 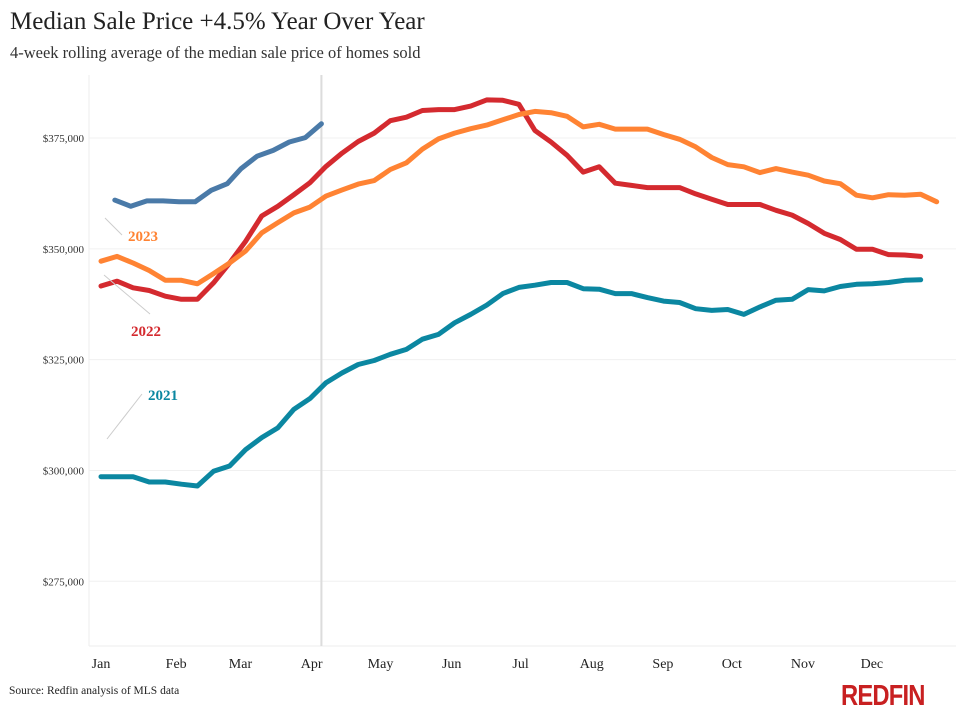 What do you see at coordinates (217, 21) in the screenshot?
I see `chart-title: Median Sale Price +4.5% Year Over Year` at bounding box center [217, 21].